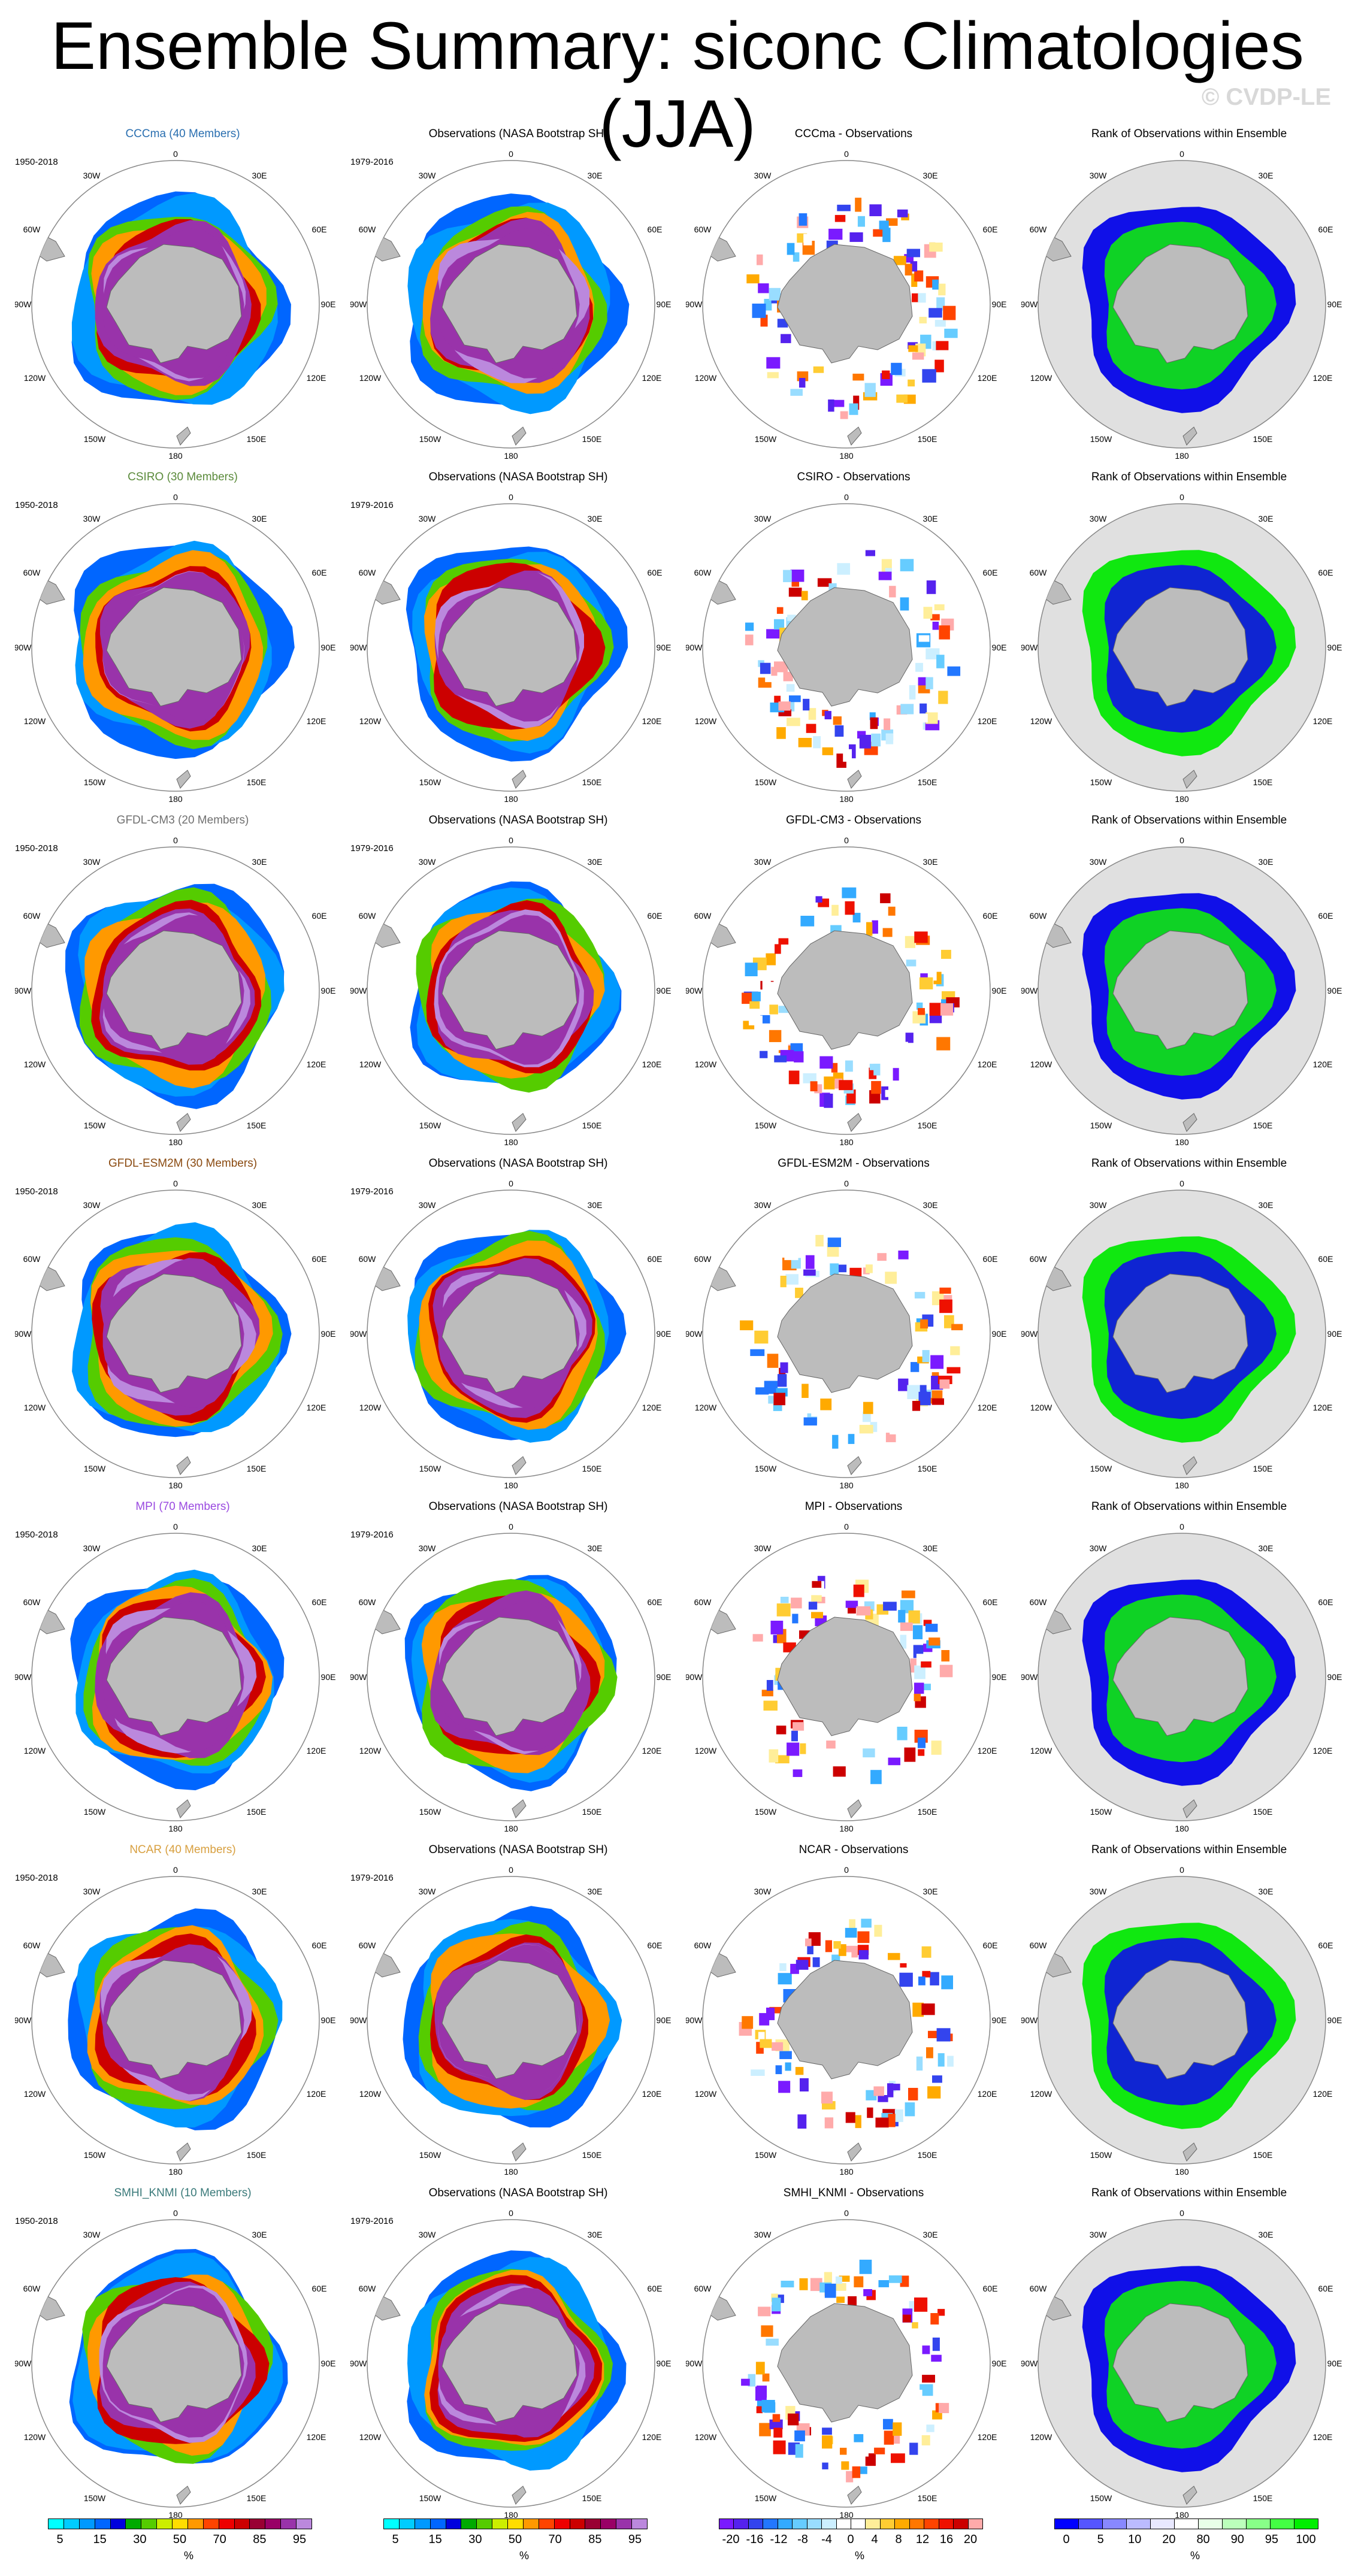  Describe the element at coordinates (854, 820) in the screenshot. I see `panel-title: GFDL-CM3 - Observations` at that location.